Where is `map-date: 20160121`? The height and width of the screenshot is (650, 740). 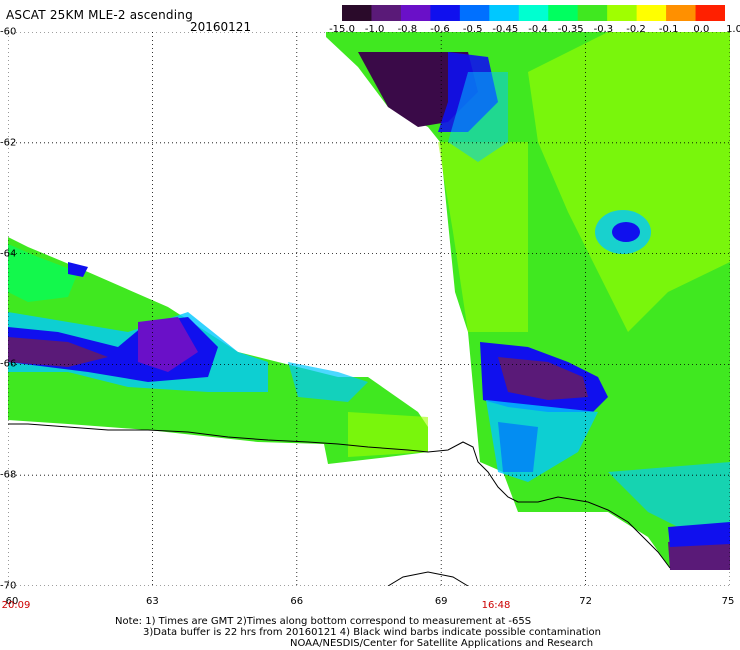 map-date: 20160121 is located at coordinates (221, 27).